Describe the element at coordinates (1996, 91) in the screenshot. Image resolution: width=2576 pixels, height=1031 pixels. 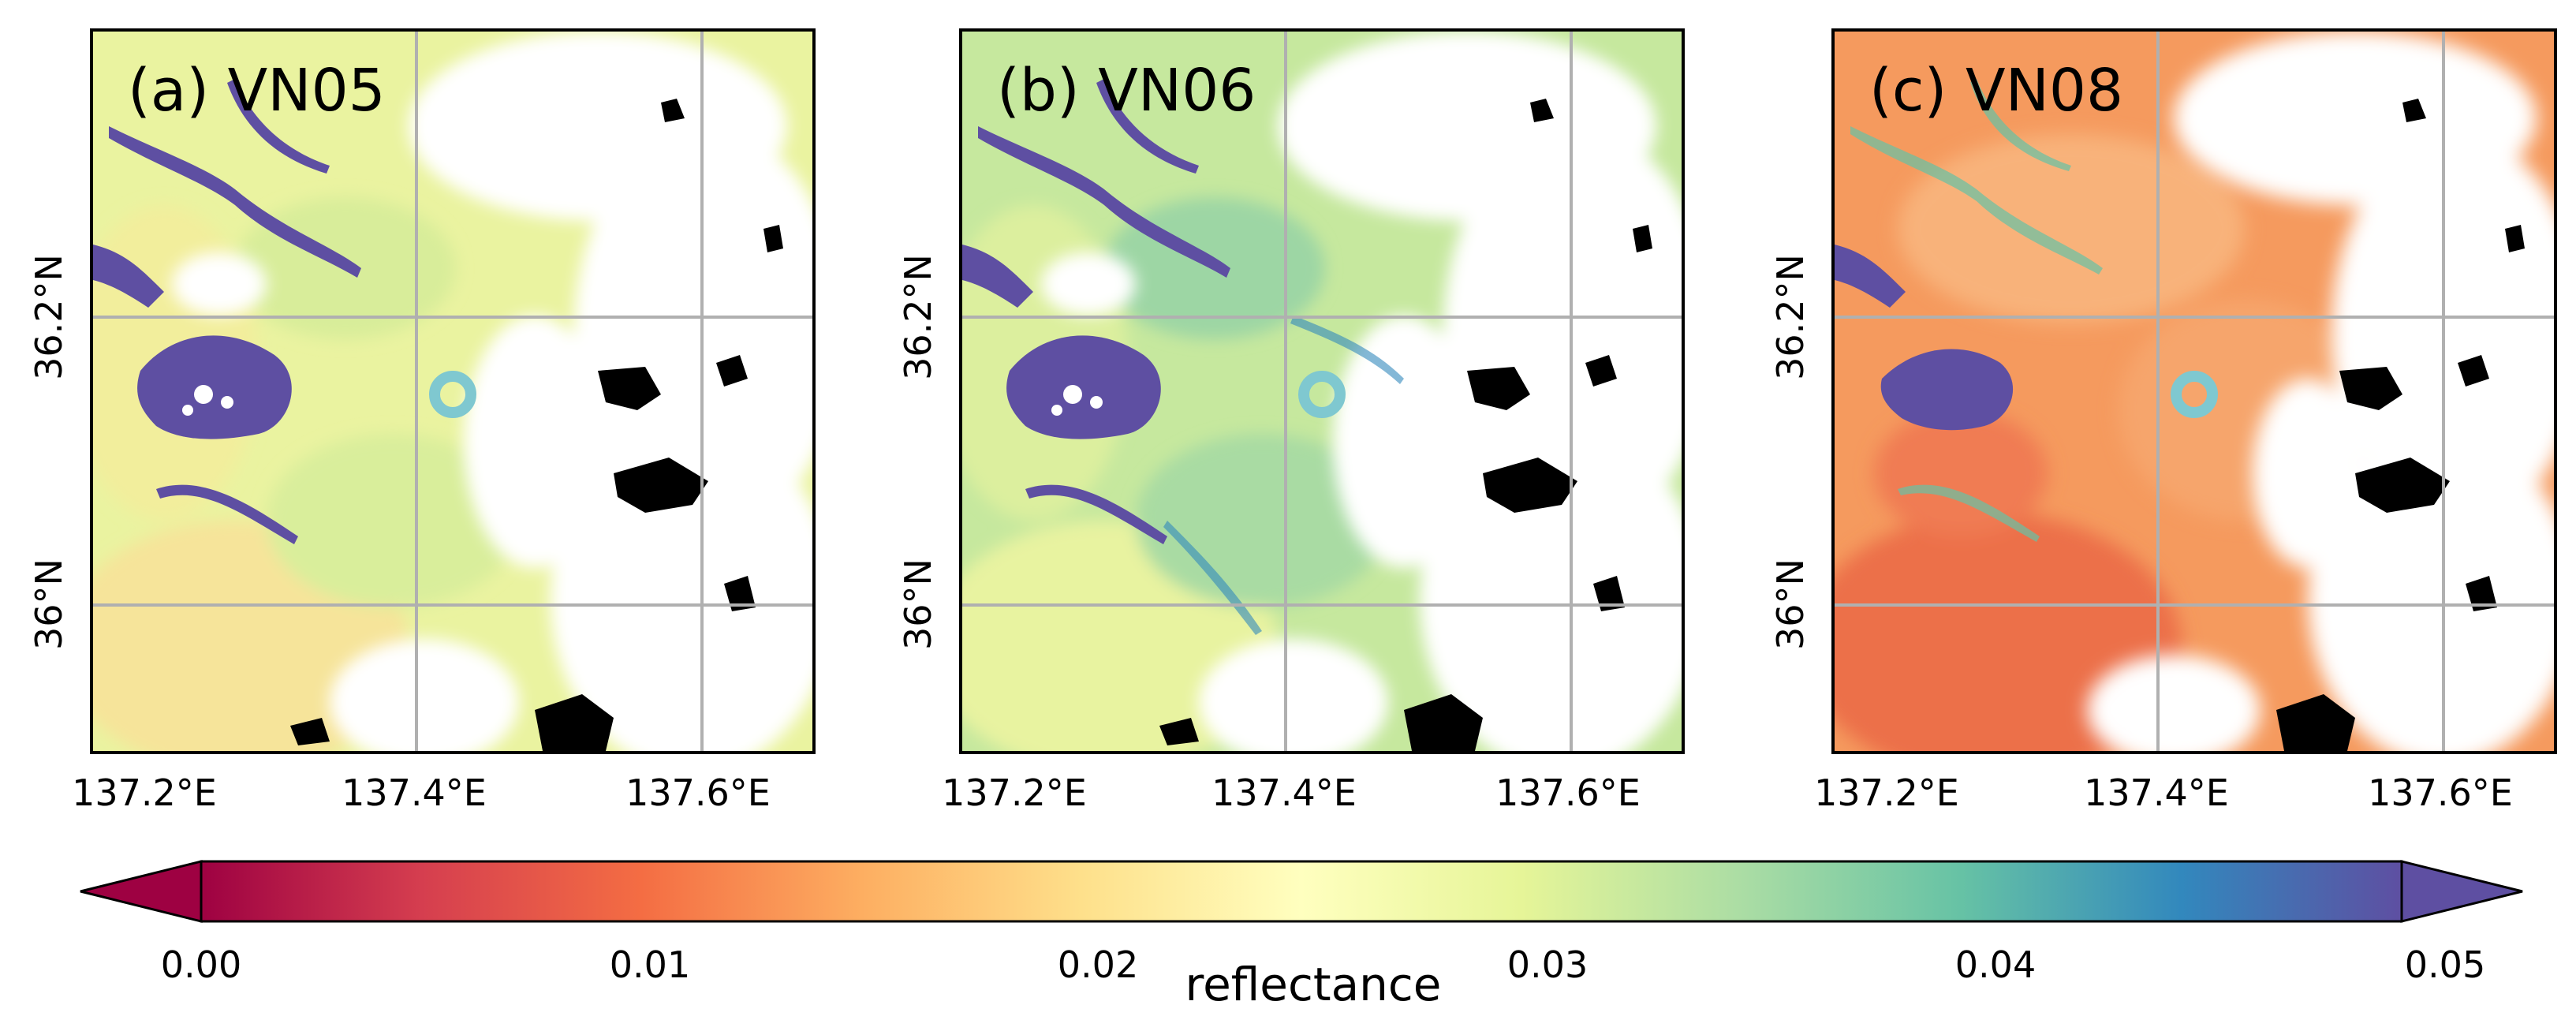
I see `panel-title: (c) VN08` at that location.